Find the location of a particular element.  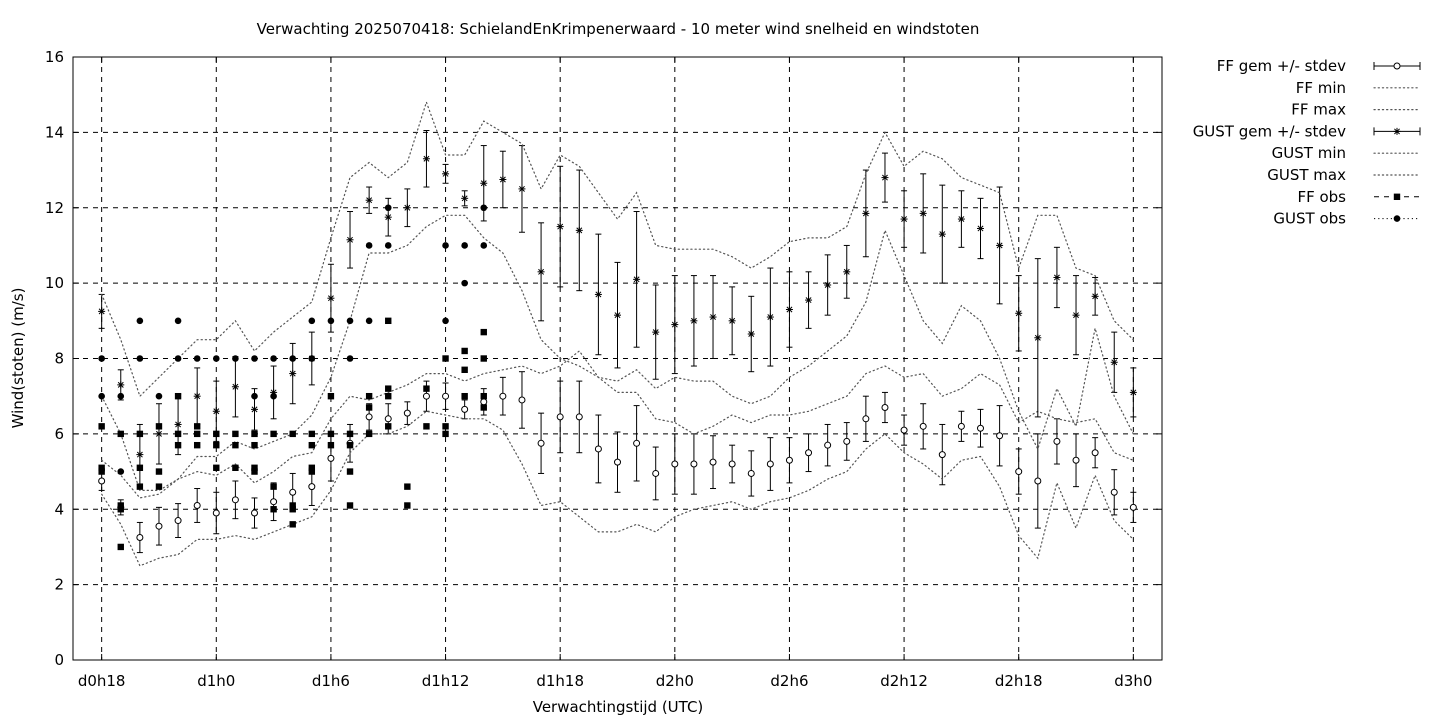

legend-item-ff-gem-stdev: FF gem +/- stdev is located at coordinates (1319, 66).